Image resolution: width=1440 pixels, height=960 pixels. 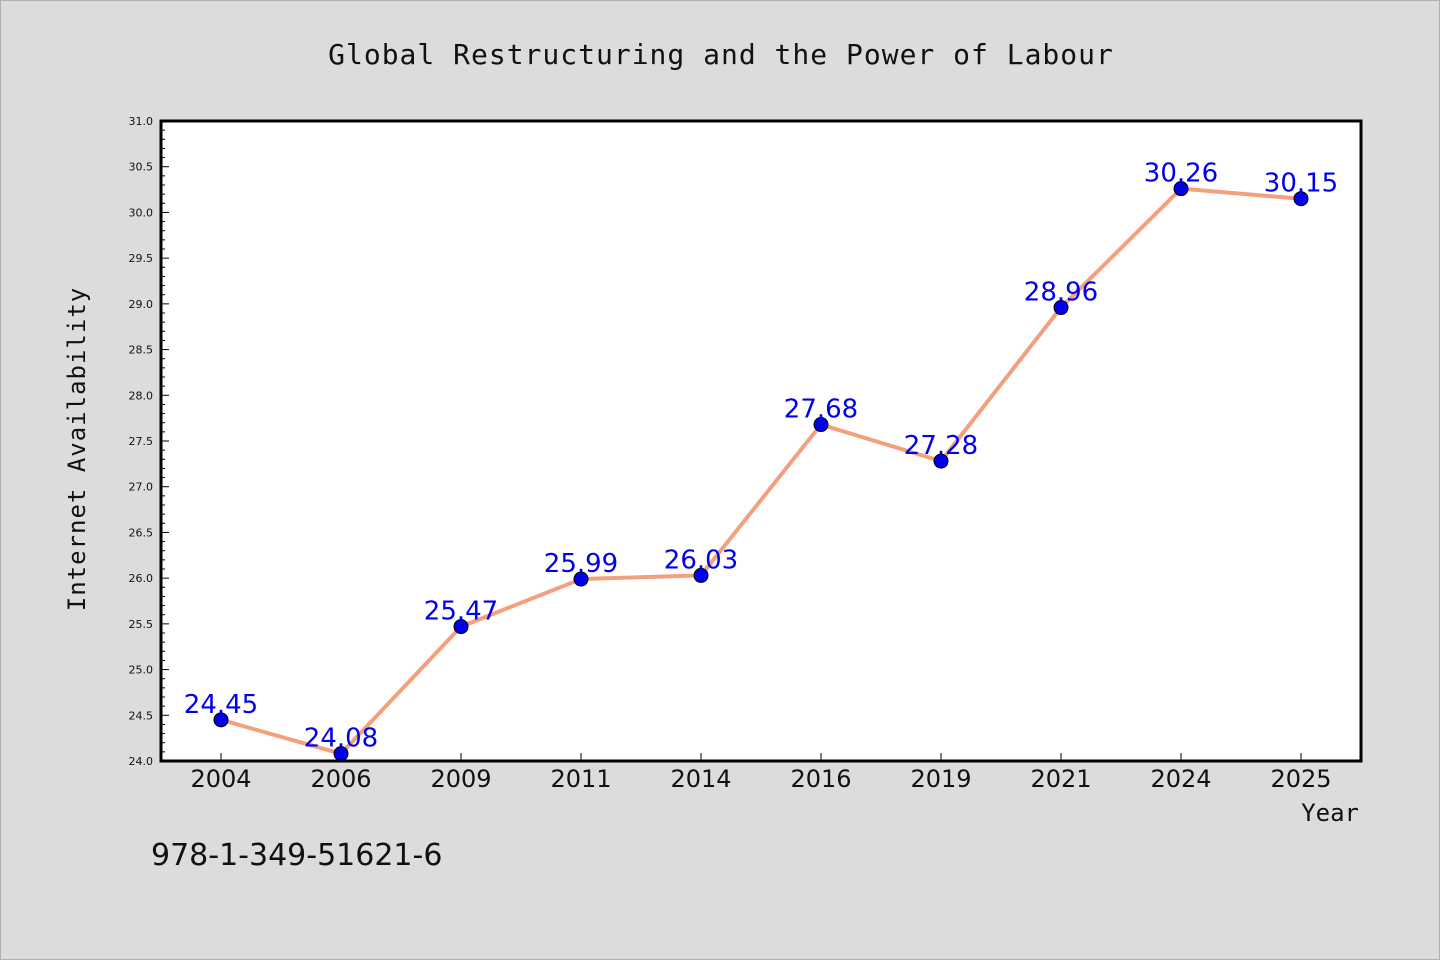 What do you see at coordinates (141, 212) in the screenshot?
I see `y-tick-label: 30.0` at bounding box center [141, 212].